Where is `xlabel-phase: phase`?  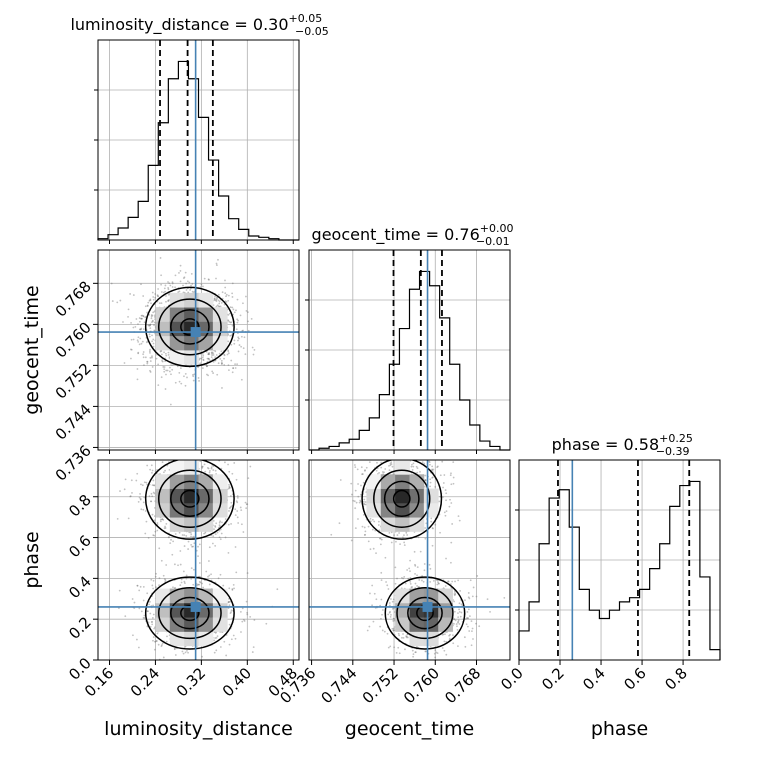 xlabel-phase: phase is located at coordinates (619, 729).